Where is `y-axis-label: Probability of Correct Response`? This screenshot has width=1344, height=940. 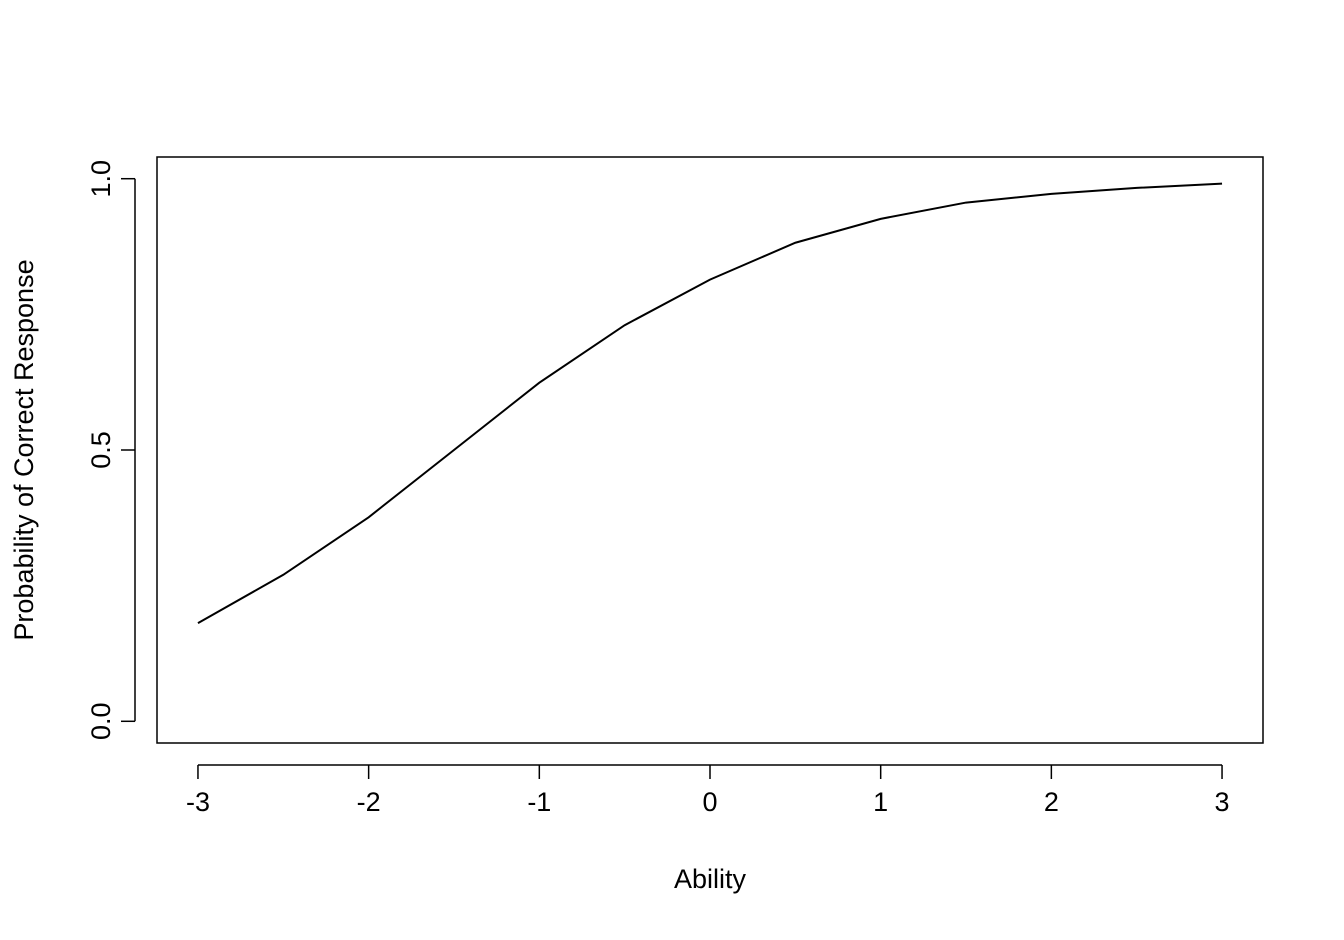
y-axis-label: Probability of Correct Response is located at coordinates (24, 449).